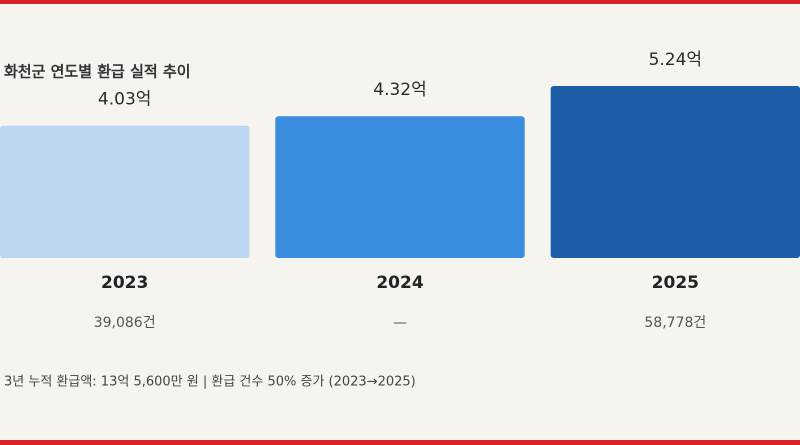 The image size is (800, 445). What do you see at coordinates (400, 2) in the screenshot?
I see `top-border` at bounding box center [400, 2].